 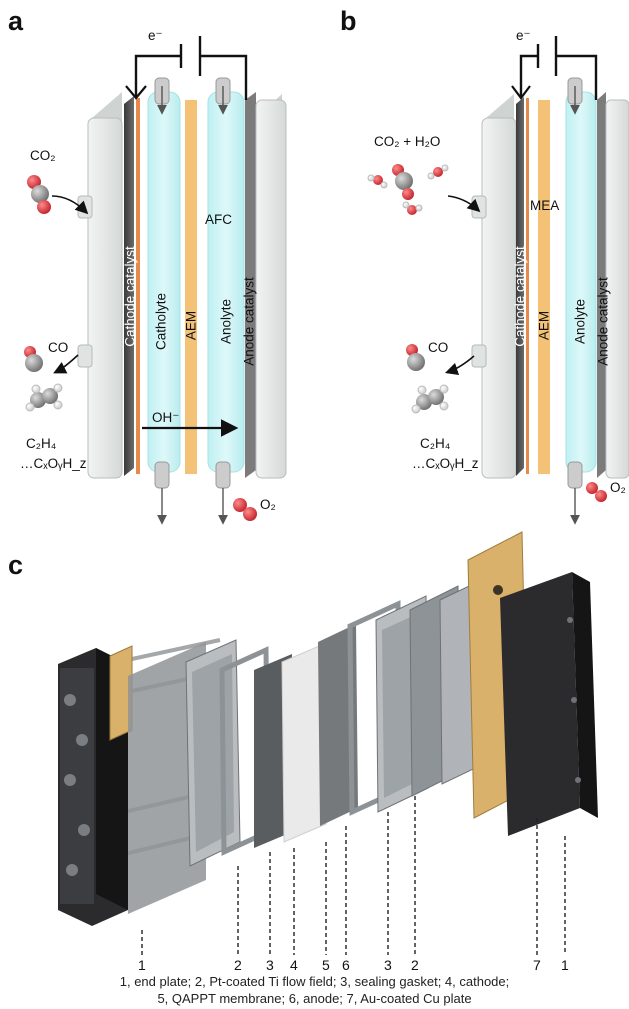 I want to click on o2-molecule-icon, so click(x=245, y=509).